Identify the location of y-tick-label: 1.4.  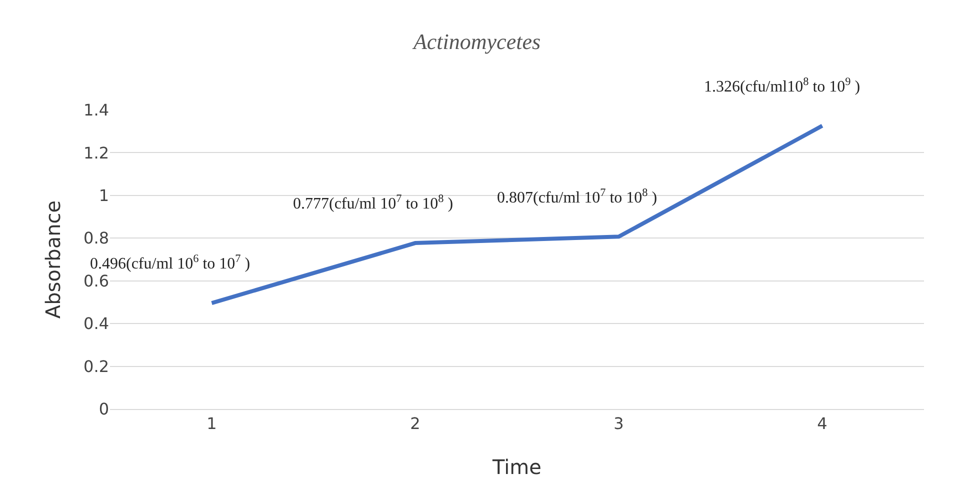
(96, 110).